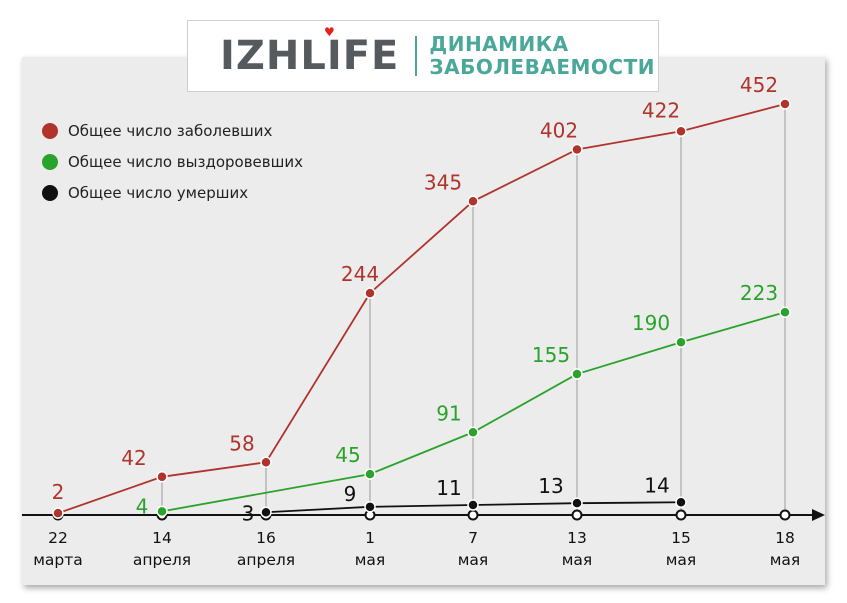 The image size is (847, 603). I want to click on header-banner: IZHLIFE ♥ ДИНАМИКА ЗАБОЛЕВАЕМОСТИ, so click(423, 56).